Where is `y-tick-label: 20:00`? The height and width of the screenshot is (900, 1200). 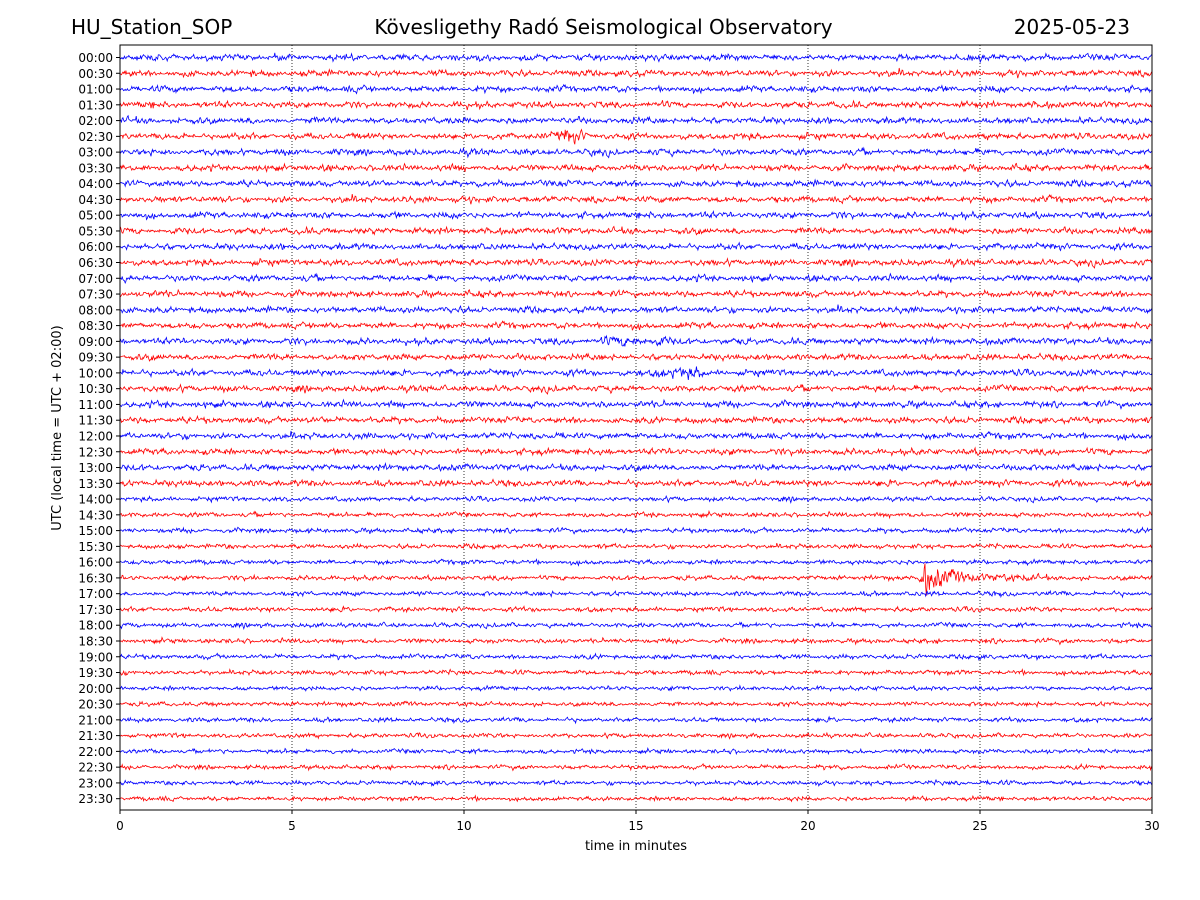 y-tick-label: 20:00 is located at coordinates (95, 689).